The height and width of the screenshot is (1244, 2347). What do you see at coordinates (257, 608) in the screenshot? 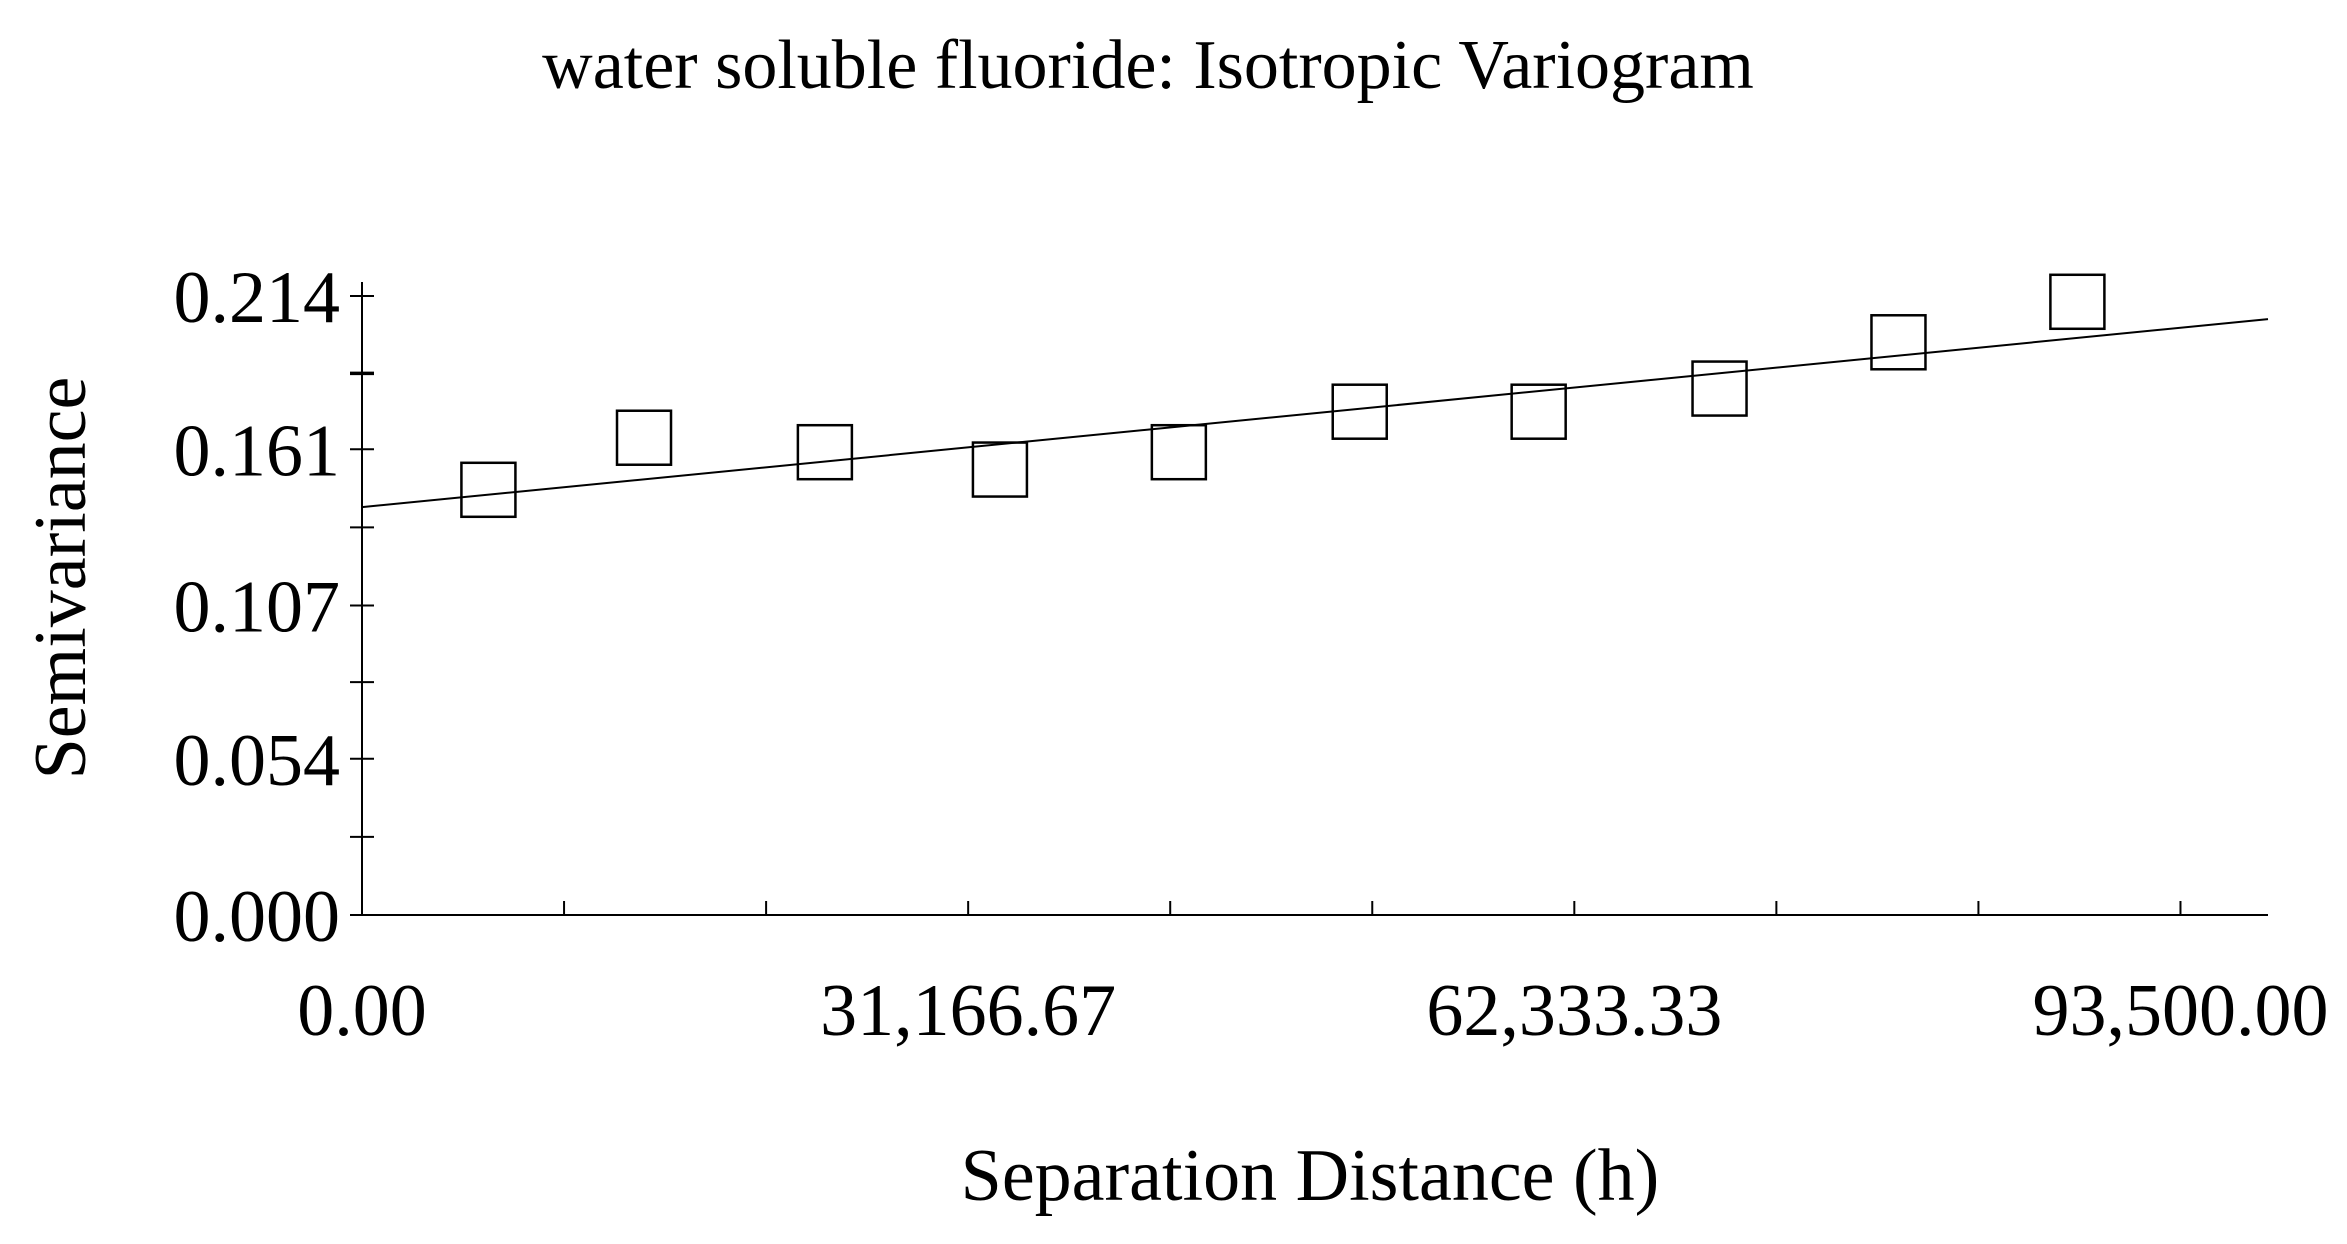
I see `y-tick-label: 0.107` at bounding box center [257, 608].